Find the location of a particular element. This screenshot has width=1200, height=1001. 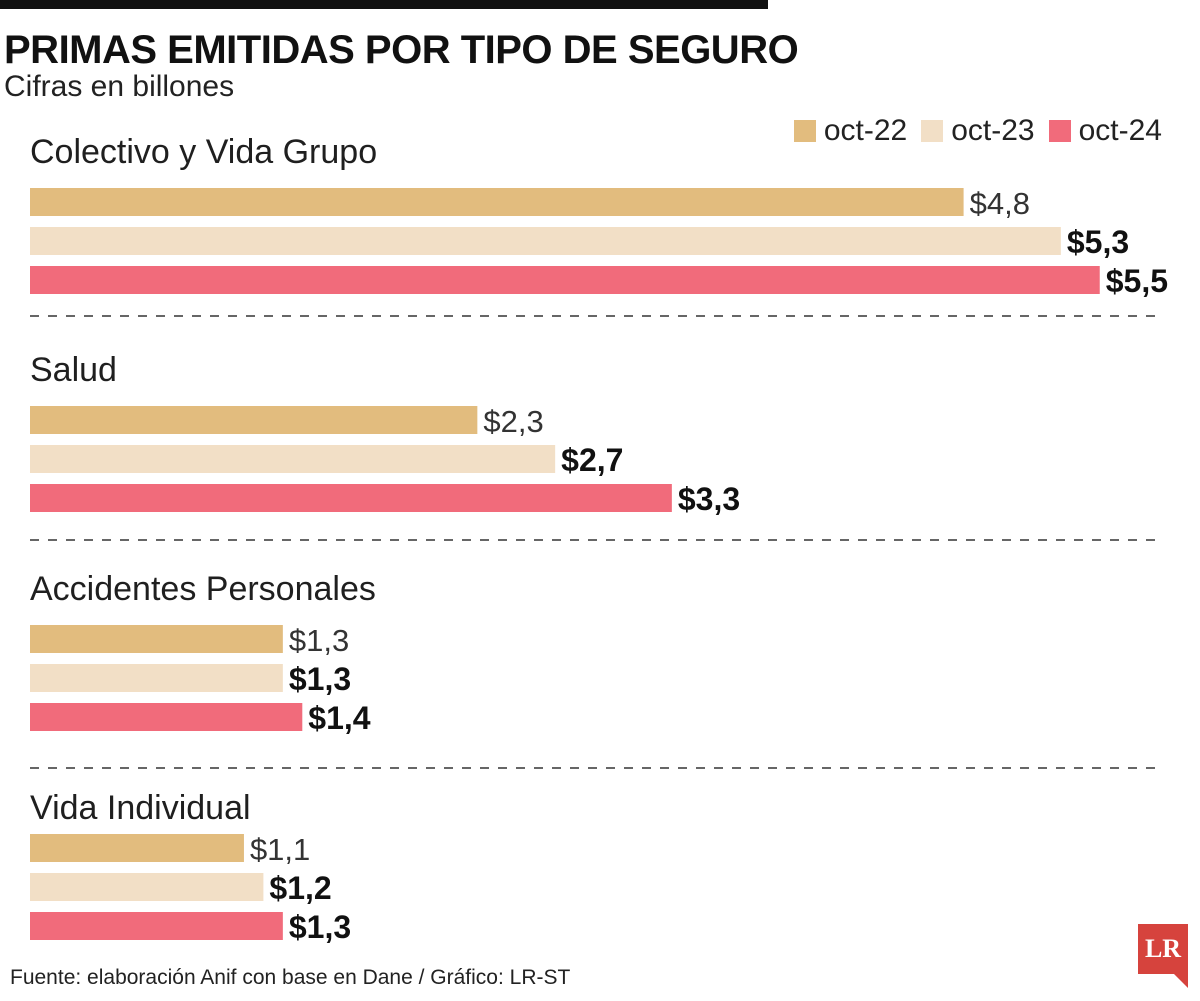

legend-item-oct-22: oct-22 is located at coordinates (850, 131).